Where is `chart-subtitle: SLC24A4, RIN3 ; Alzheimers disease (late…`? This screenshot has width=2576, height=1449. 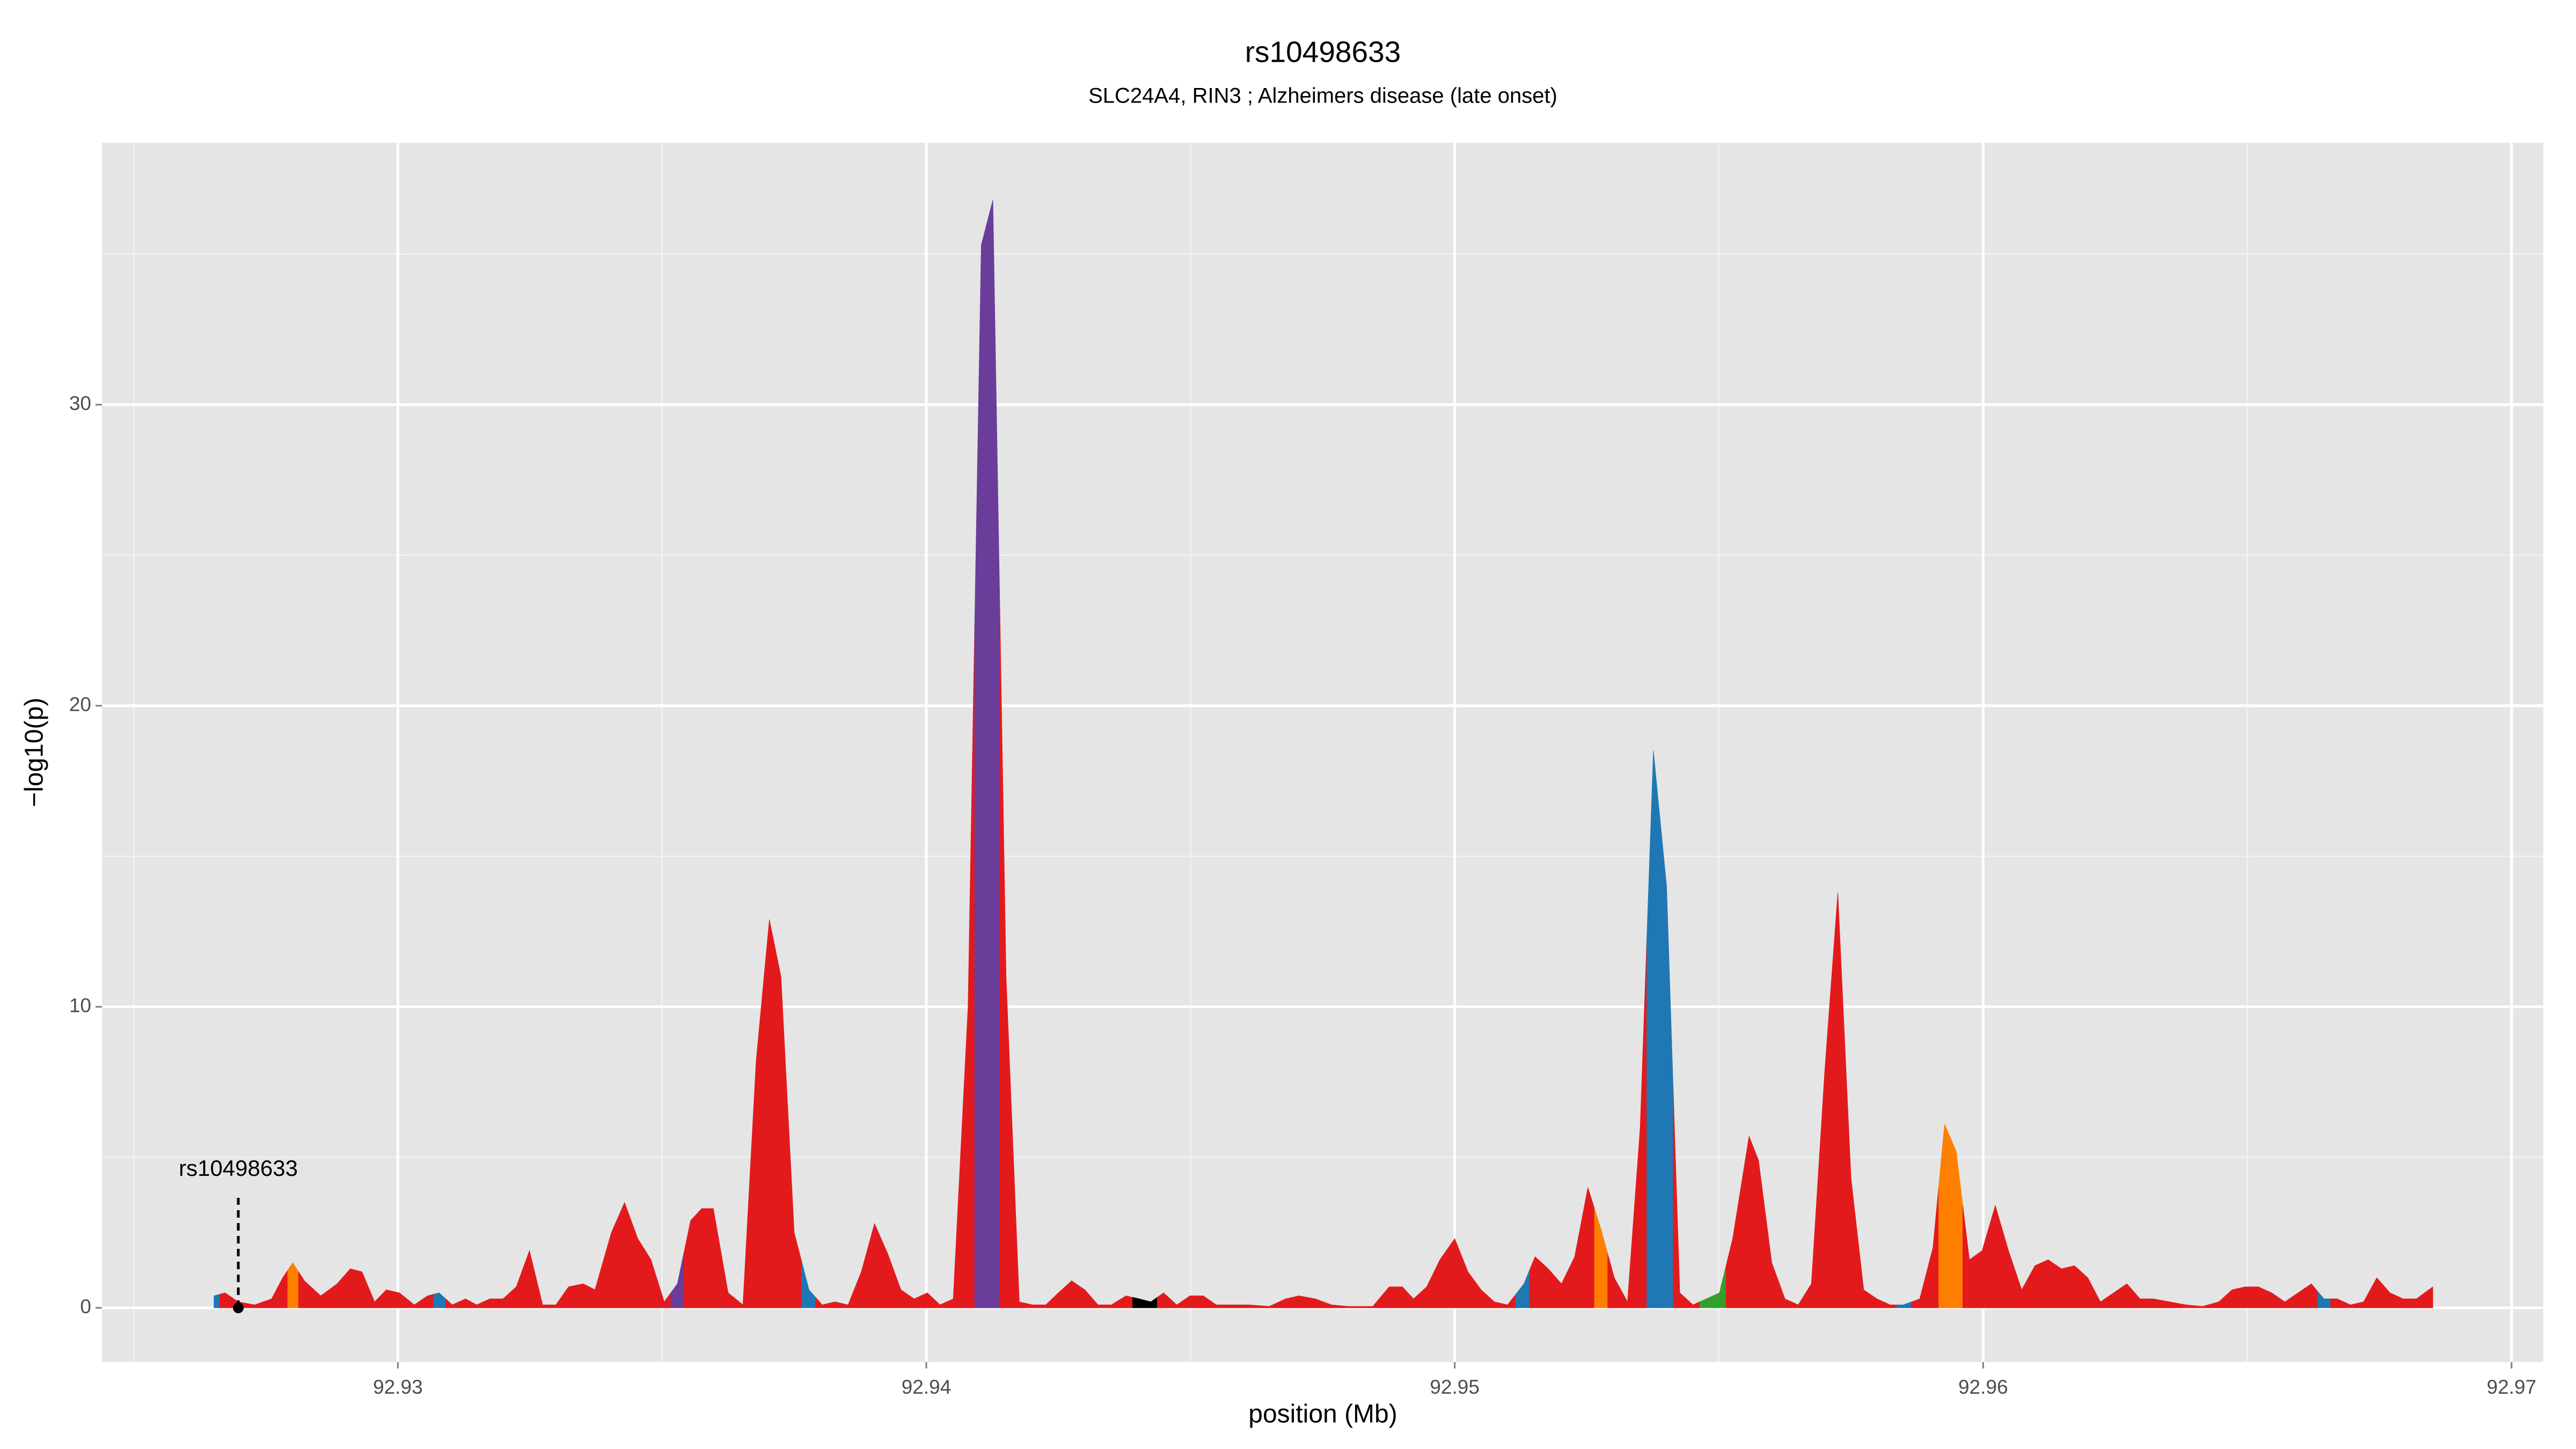 chart-subtitle: SLC24A4, RIN3 ; Alzheimers disease (late… is located at coordinates (1322, 96).